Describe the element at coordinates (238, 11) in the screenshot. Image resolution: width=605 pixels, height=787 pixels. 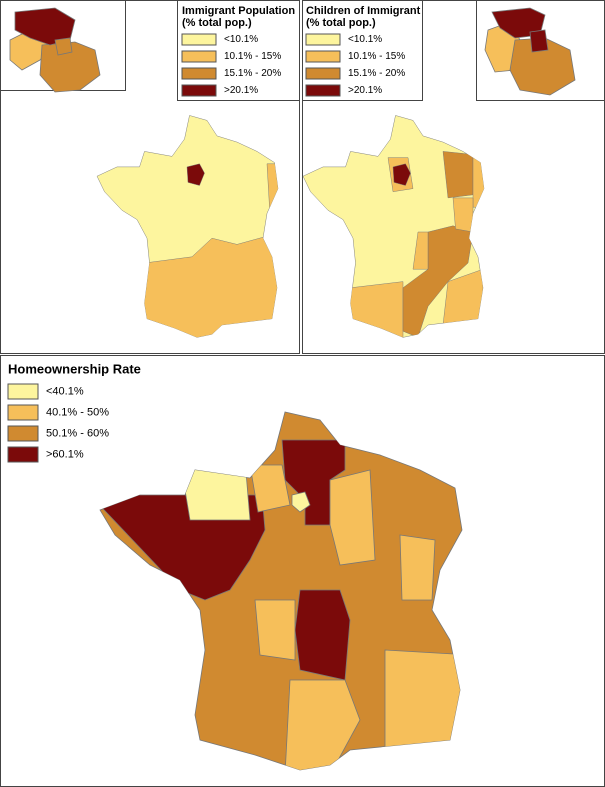
I see `legend-title: Immigrant Population` at that location.